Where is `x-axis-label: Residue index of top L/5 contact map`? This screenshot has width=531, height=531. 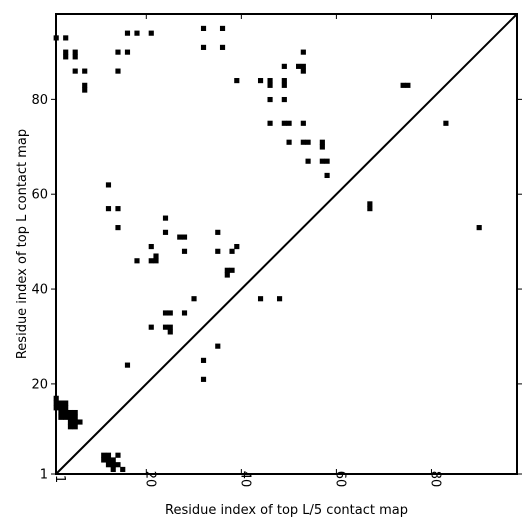
x-axis-label: Residue index of top L/5 contact map is located at coordinates (286, 510).